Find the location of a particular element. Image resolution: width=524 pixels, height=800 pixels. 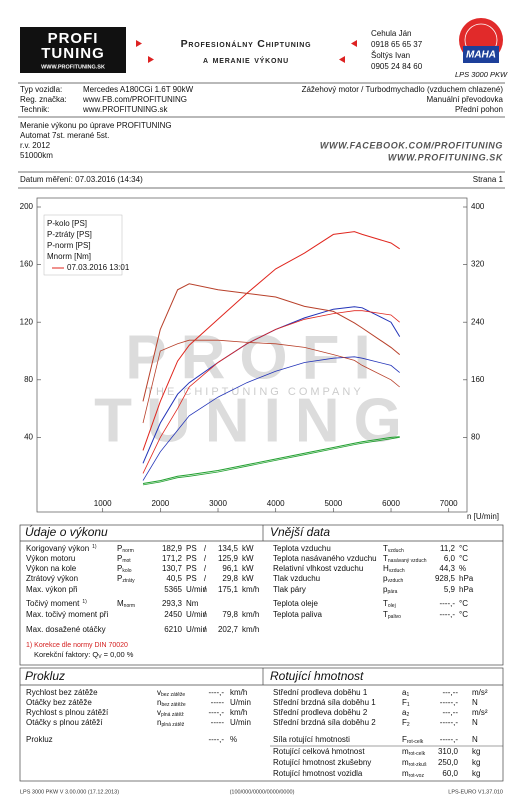

symbol: mrot-zkuš is located at coordinates (414, 763).